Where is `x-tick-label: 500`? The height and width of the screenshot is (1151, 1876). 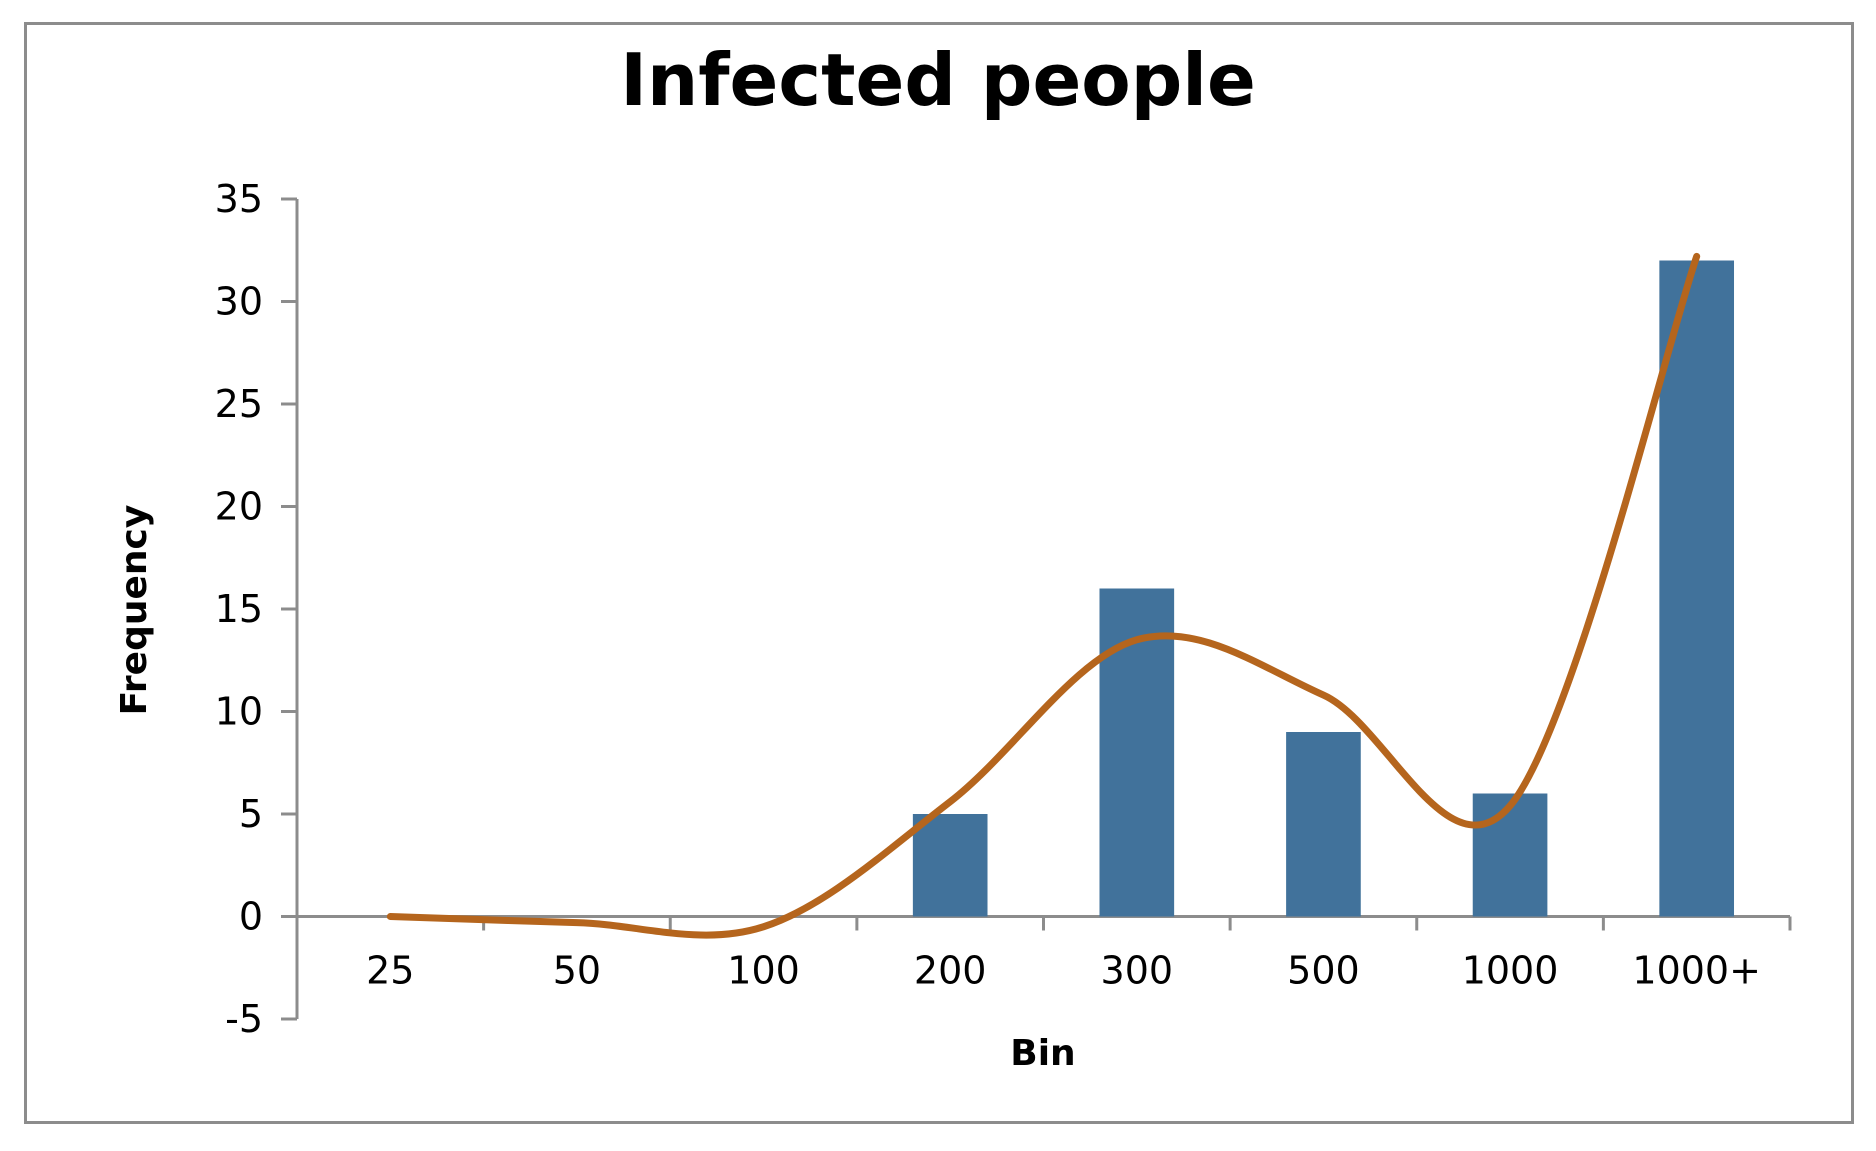 x-tick-label: 500 is located at coordinates (1323, 971).